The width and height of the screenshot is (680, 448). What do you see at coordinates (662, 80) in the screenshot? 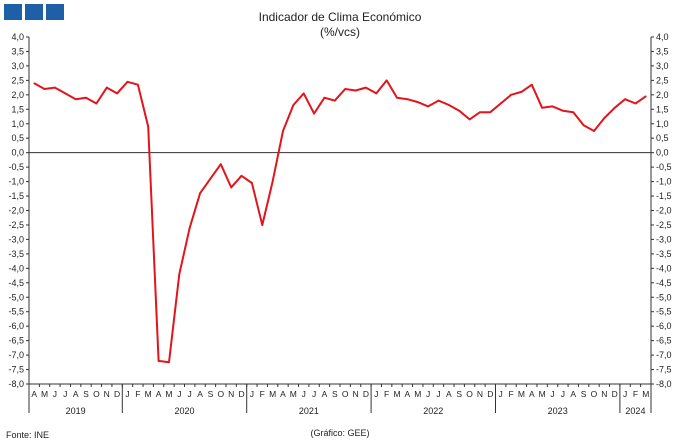
I see `y-tick-label-right: 2,5` at bounding box center [662, 80].